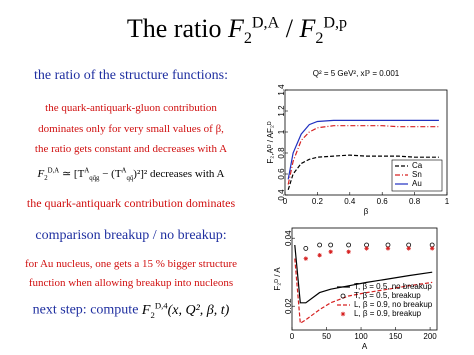 The width and height of the screenshot is (474, 355). I want to click on next-step: next step: compute F2D,4(x, Q², β, t), so click(131, 309).